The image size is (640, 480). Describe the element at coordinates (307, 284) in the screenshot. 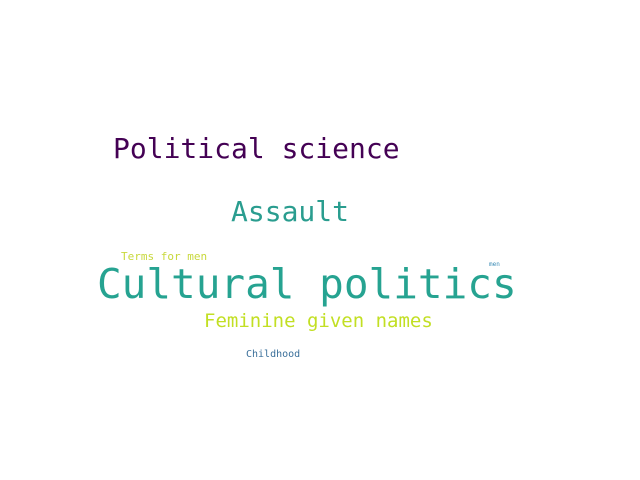

I see `word-cultural-politics: Cultural politics` at that location.